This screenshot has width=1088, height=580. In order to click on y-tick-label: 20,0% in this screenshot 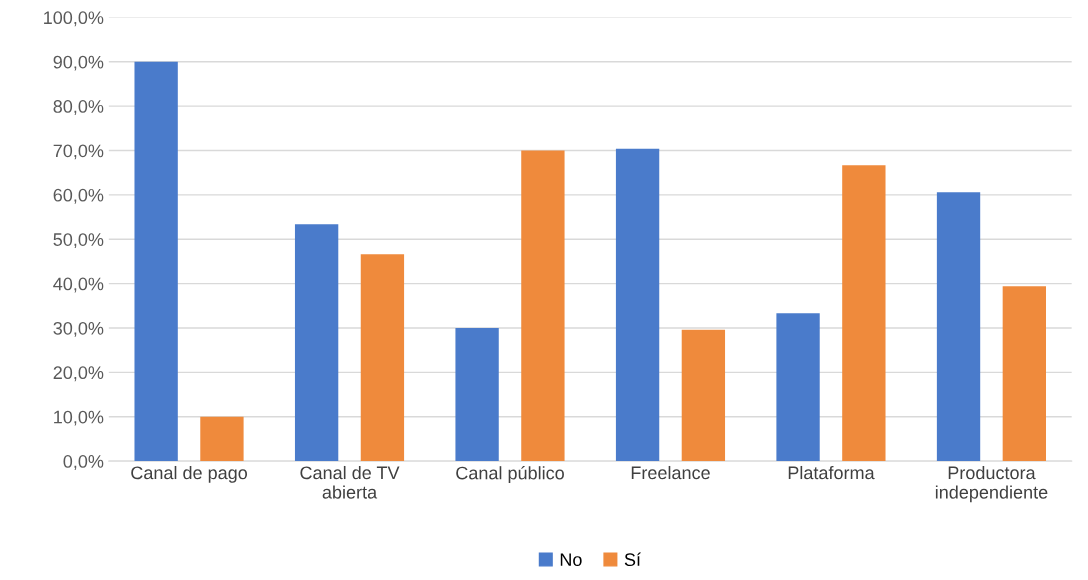, I will do `click(78, 374)`.